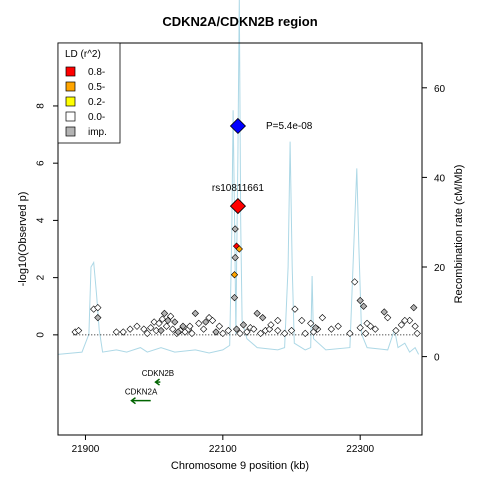 This screenshot has width=480, height=480. Describe the element at coordinates (360, 449) in the screenshot. I see `x-tick-label: 22300` at that location.